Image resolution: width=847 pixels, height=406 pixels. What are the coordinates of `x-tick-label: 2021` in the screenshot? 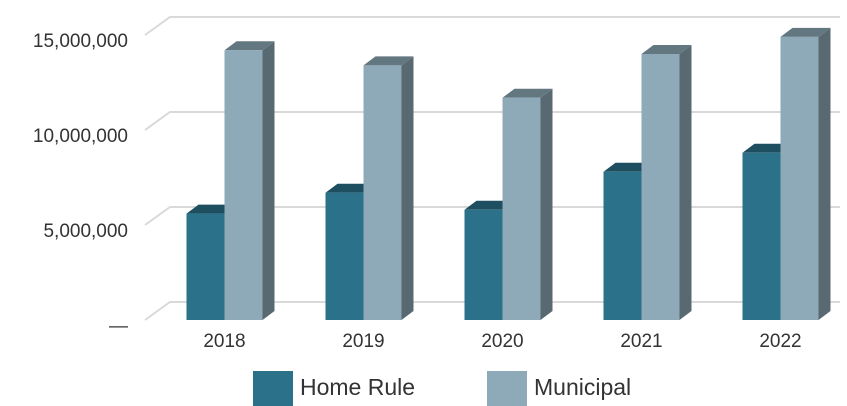 It's located at (641, 341).